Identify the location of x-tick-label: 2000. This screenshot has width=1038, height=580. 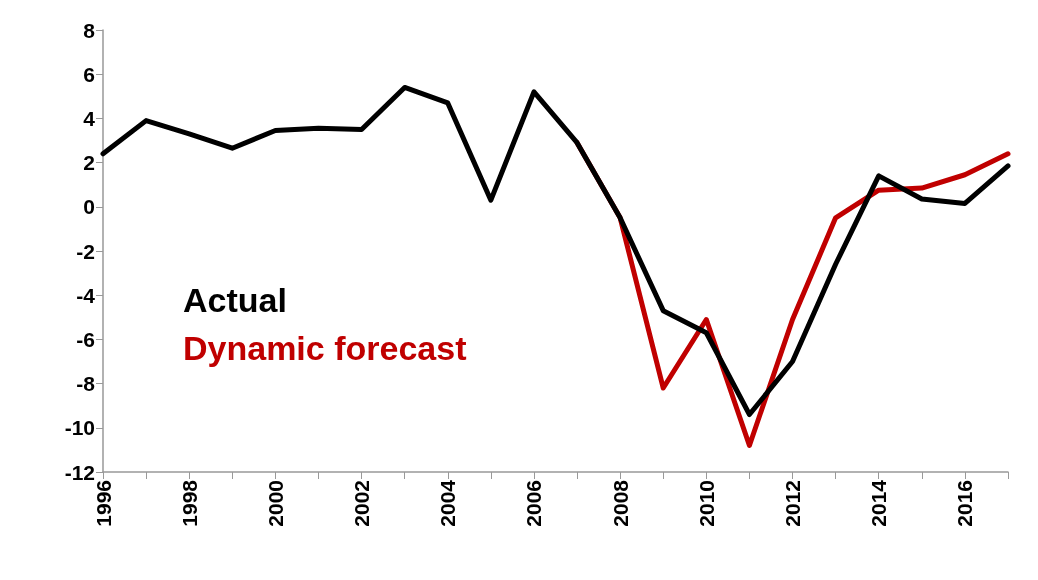
(275, 503).